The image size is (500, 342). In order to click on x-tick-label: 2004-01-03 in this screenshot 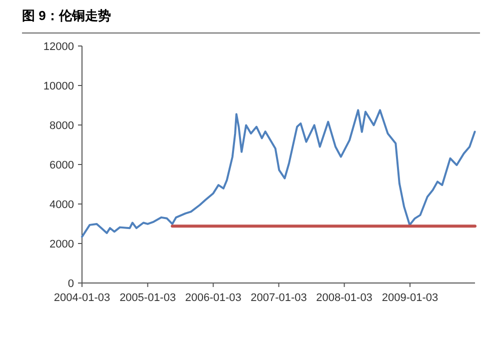, I will do `click(82, 298)`.